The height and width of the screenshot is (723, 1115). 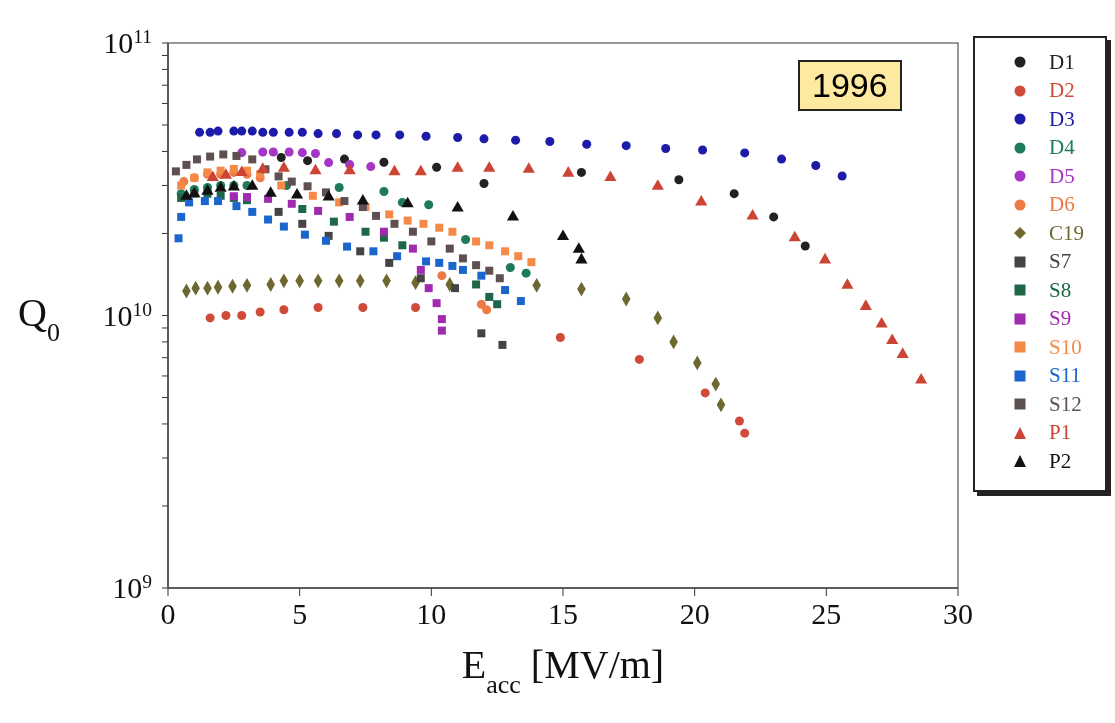 What do you see at coordinates (1060, 319) in the screenshot?
I see `legend-label: S9` at bounding box center [1060, 319].